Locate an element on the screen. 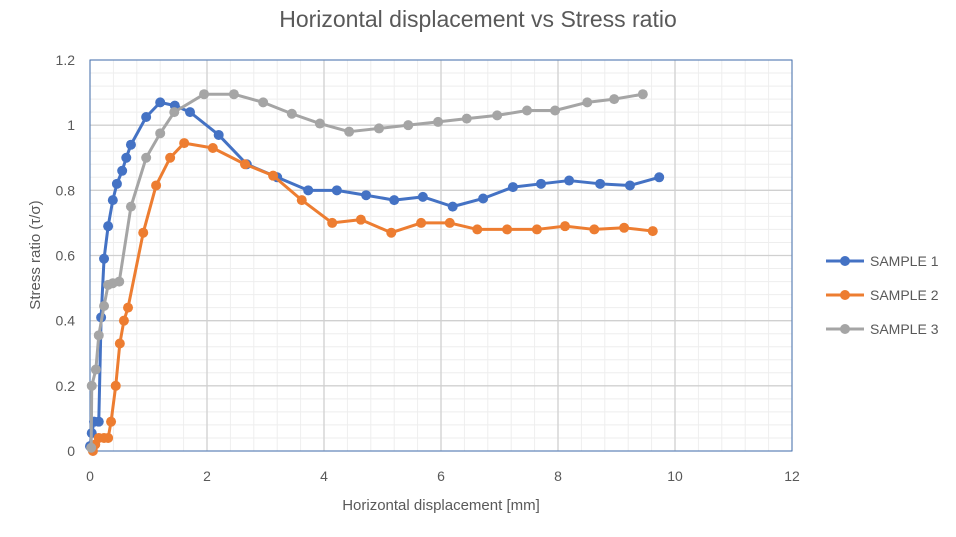  y-tick-label: 0.8 is located at coordinates (66, 190).